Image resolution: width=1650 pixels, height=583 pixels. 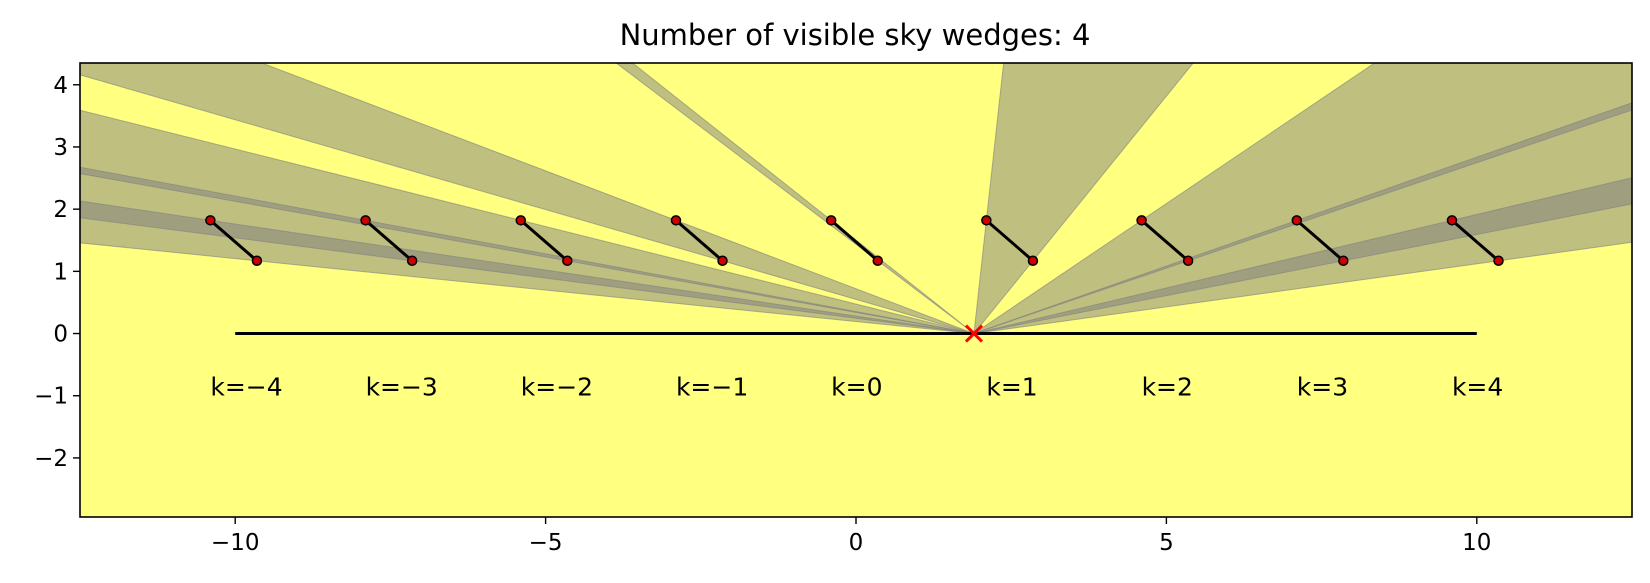 What do you see at coordinates (60, 86) in the screenshot?
I see `y-tick-label: 4` at bounding box center [60, 86].